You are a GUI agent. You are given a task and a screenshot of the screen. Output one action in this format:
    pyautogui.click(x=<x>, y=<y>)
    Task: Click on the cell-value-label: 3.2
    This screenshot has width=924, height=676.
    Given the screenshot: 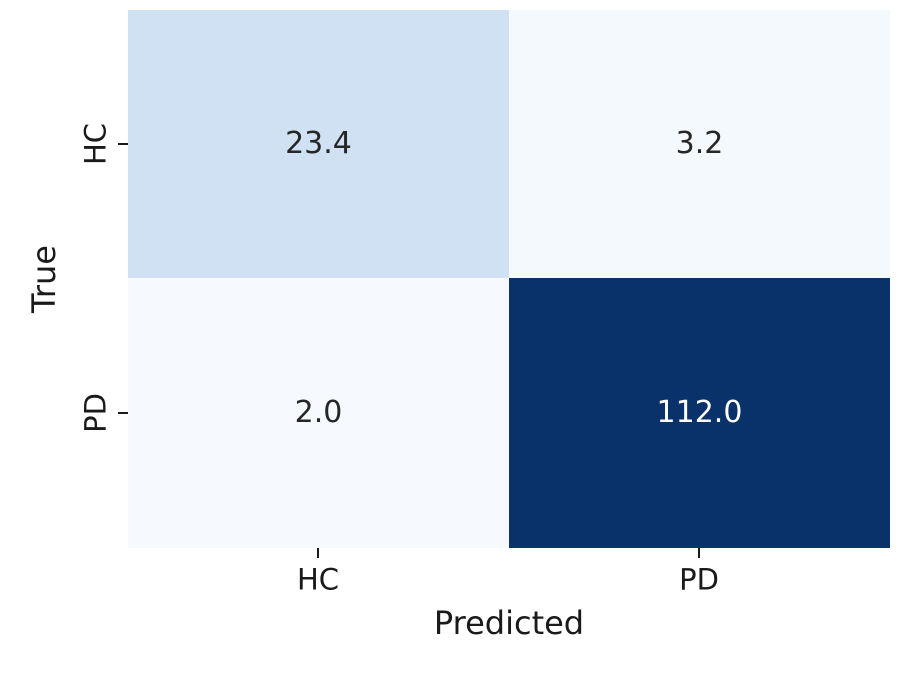 What is the action you would take?
    pyautogui.click(x=699, y=143)
    